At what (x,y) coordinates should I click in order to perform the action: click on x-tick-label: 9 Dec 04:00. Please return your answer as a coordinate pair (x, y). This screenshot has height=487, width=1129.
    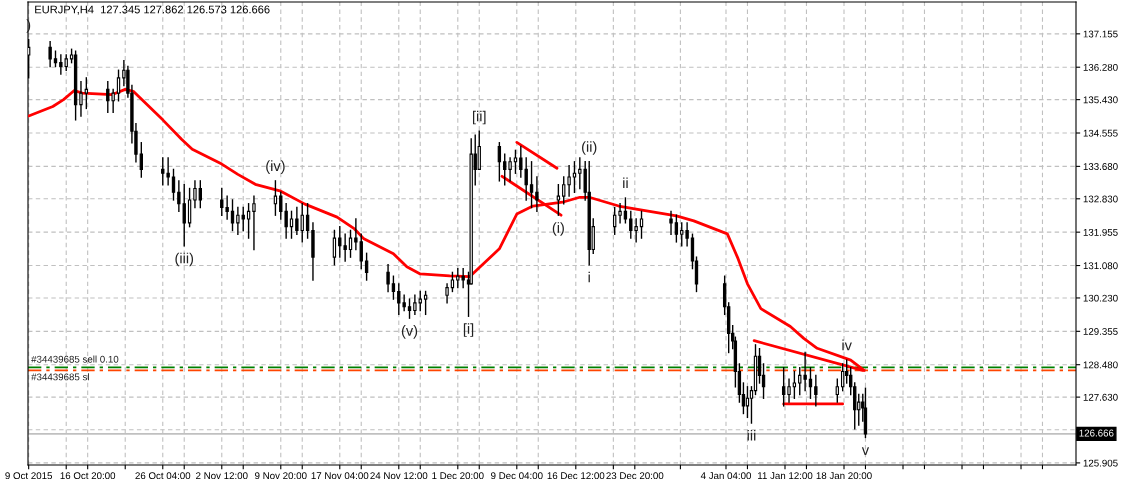
    Looking at the image, I should click on (517, 476).